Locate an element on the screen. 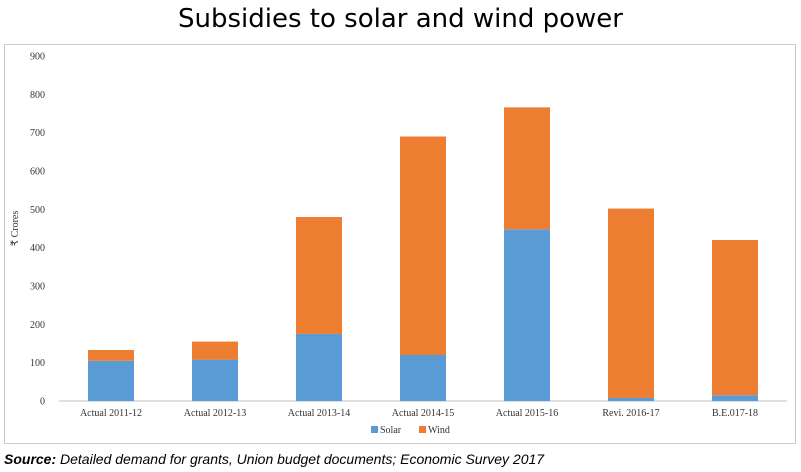 Image resolution: width=801 pixels, height=472 pixels. x-category-label: Revi. 2016-17 is located at coordinates (630, 413).